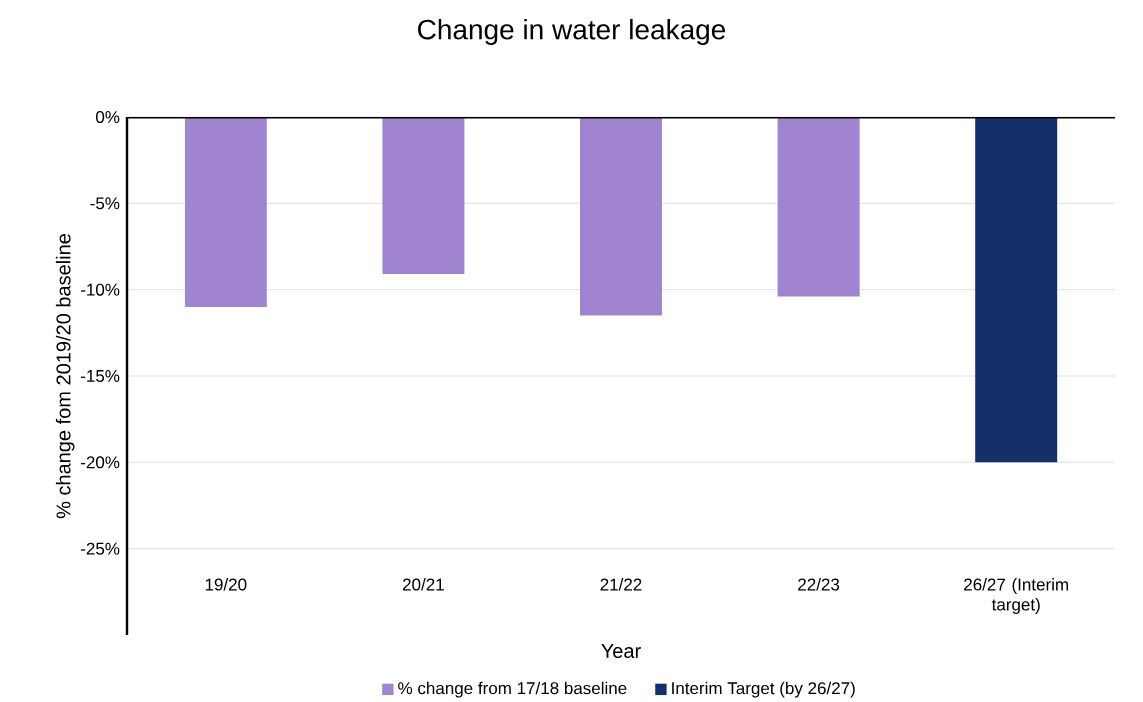 The image size is (1143, 702). What do you see at coordinates (100, 376) in the screenshot?
I see `y-tick-label: -15%` at bounding box center [100, 376].